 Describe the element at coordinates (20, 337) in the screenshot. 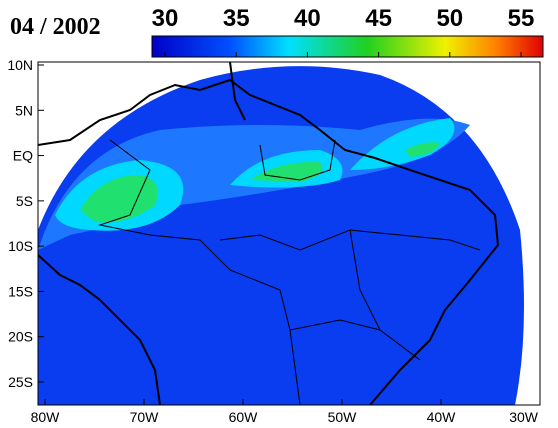

I see `lat-label: 20S` at that location.